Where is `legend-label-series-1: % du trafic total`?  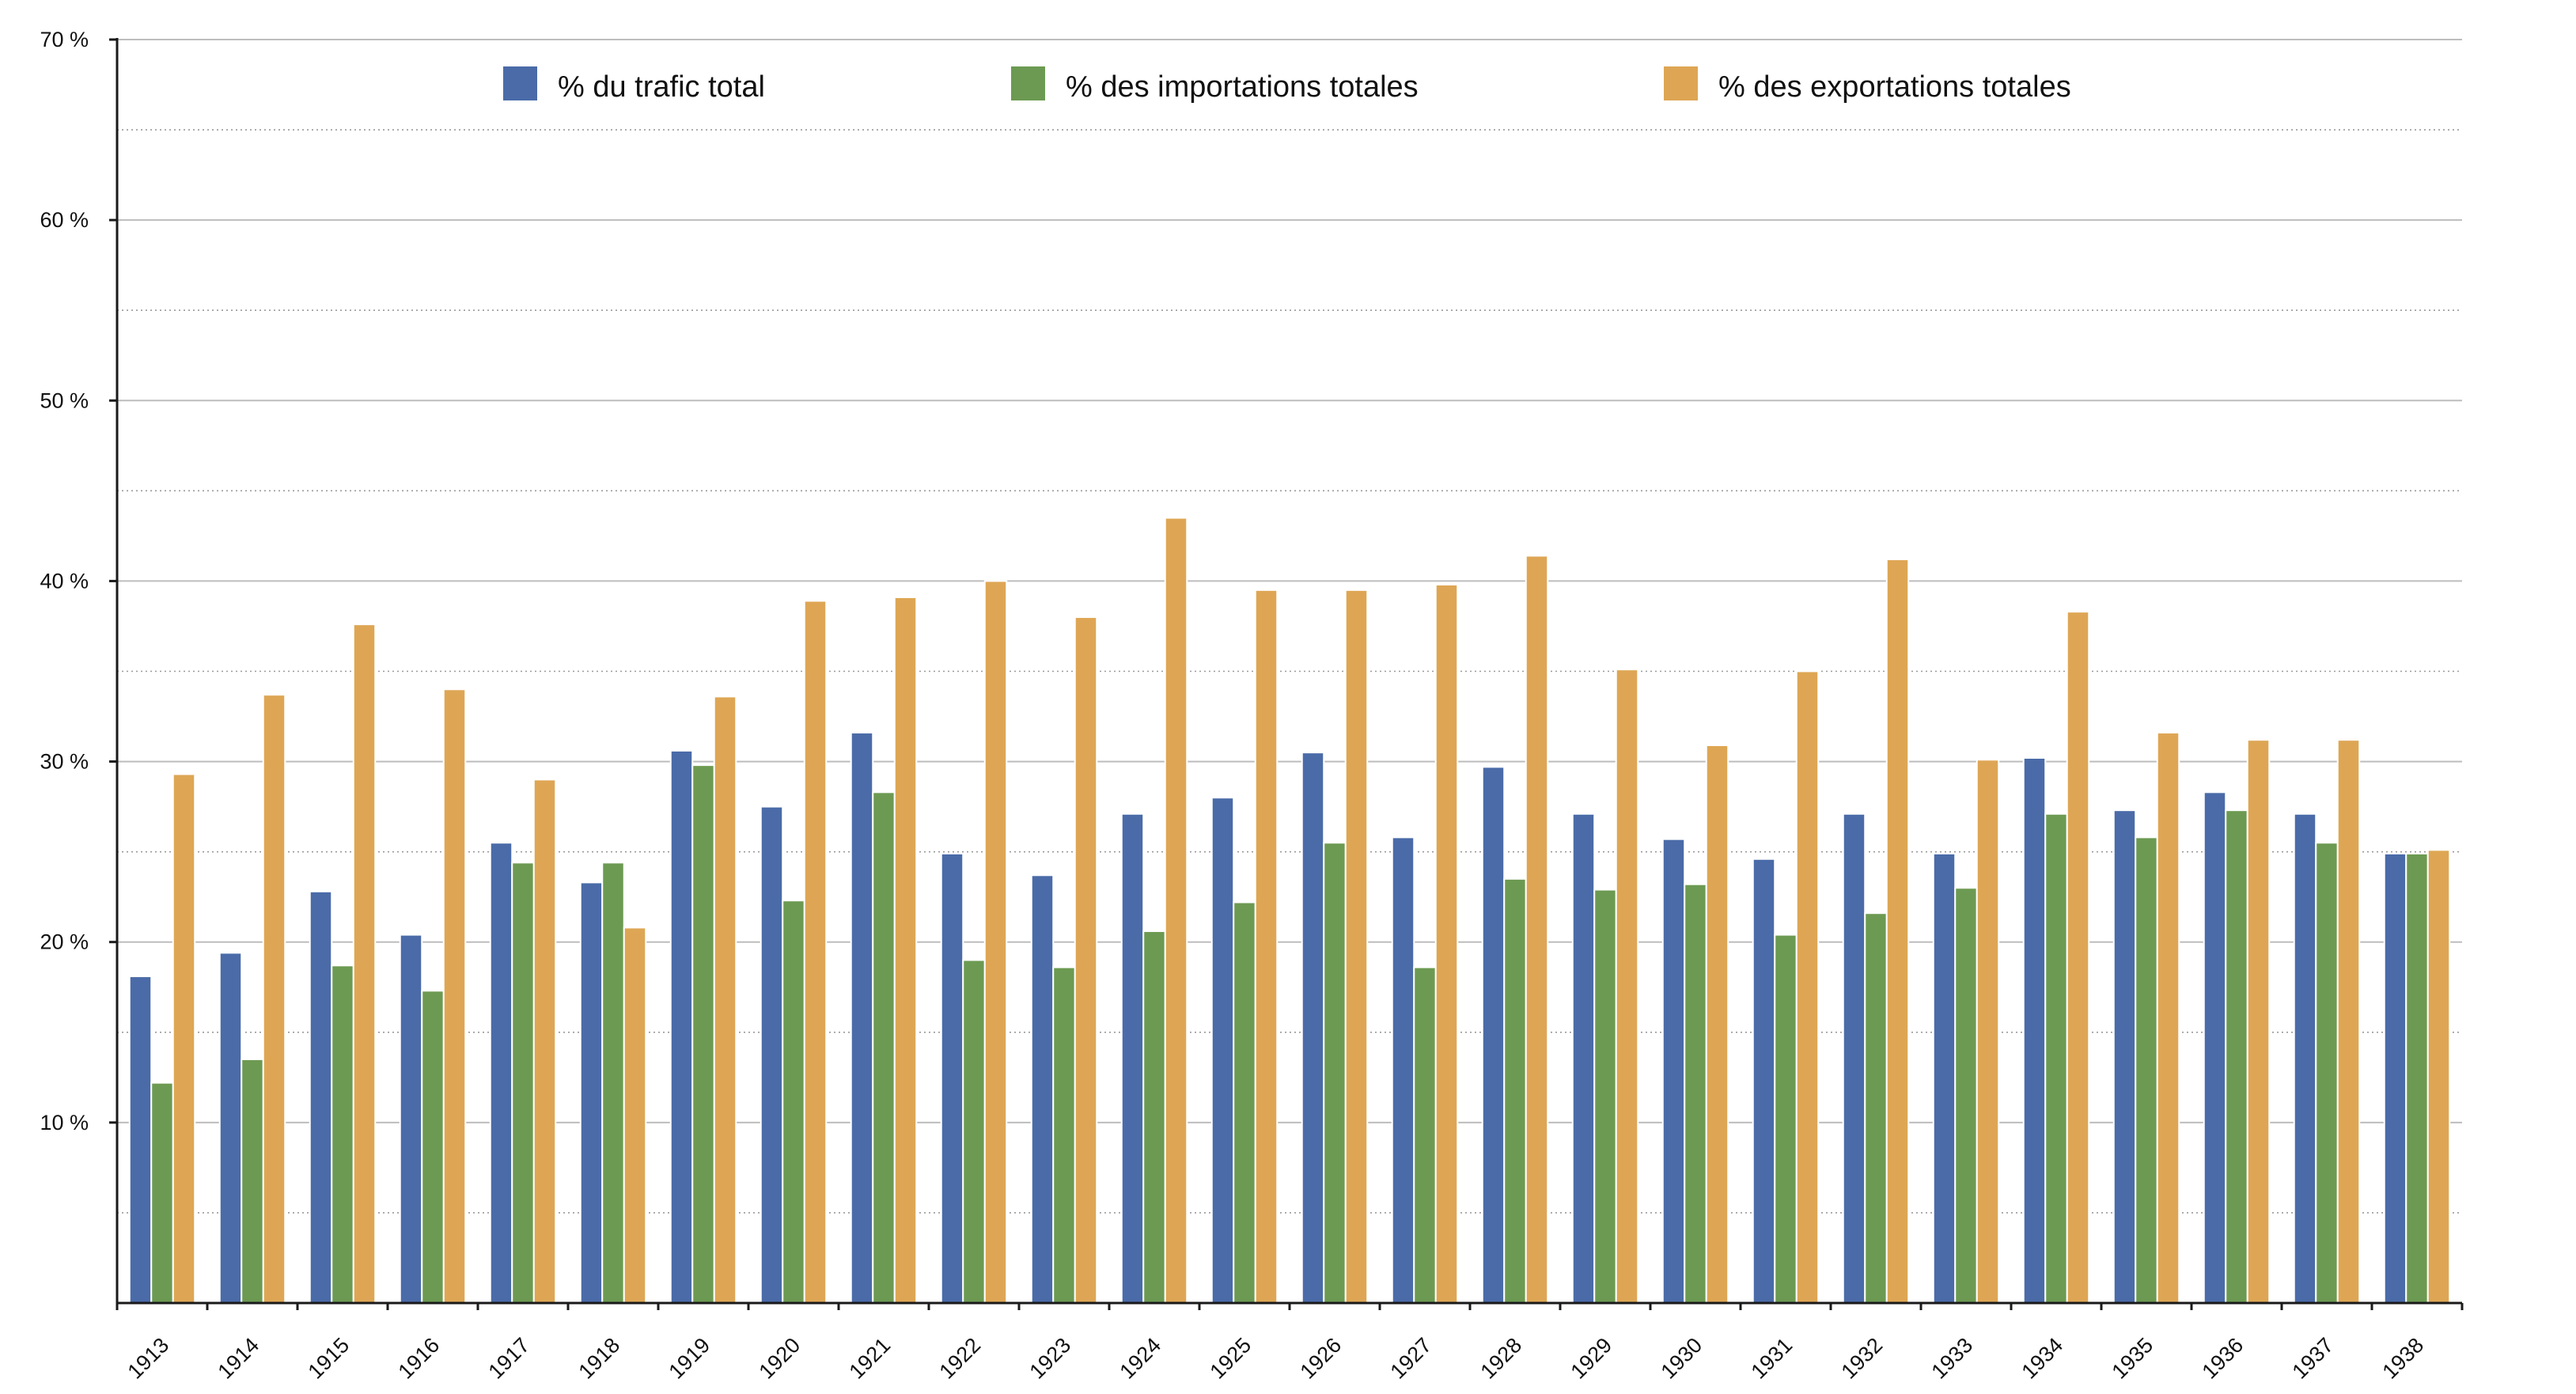
legend-label-series-1: % du trafic total is located at coordinates (661, 87).